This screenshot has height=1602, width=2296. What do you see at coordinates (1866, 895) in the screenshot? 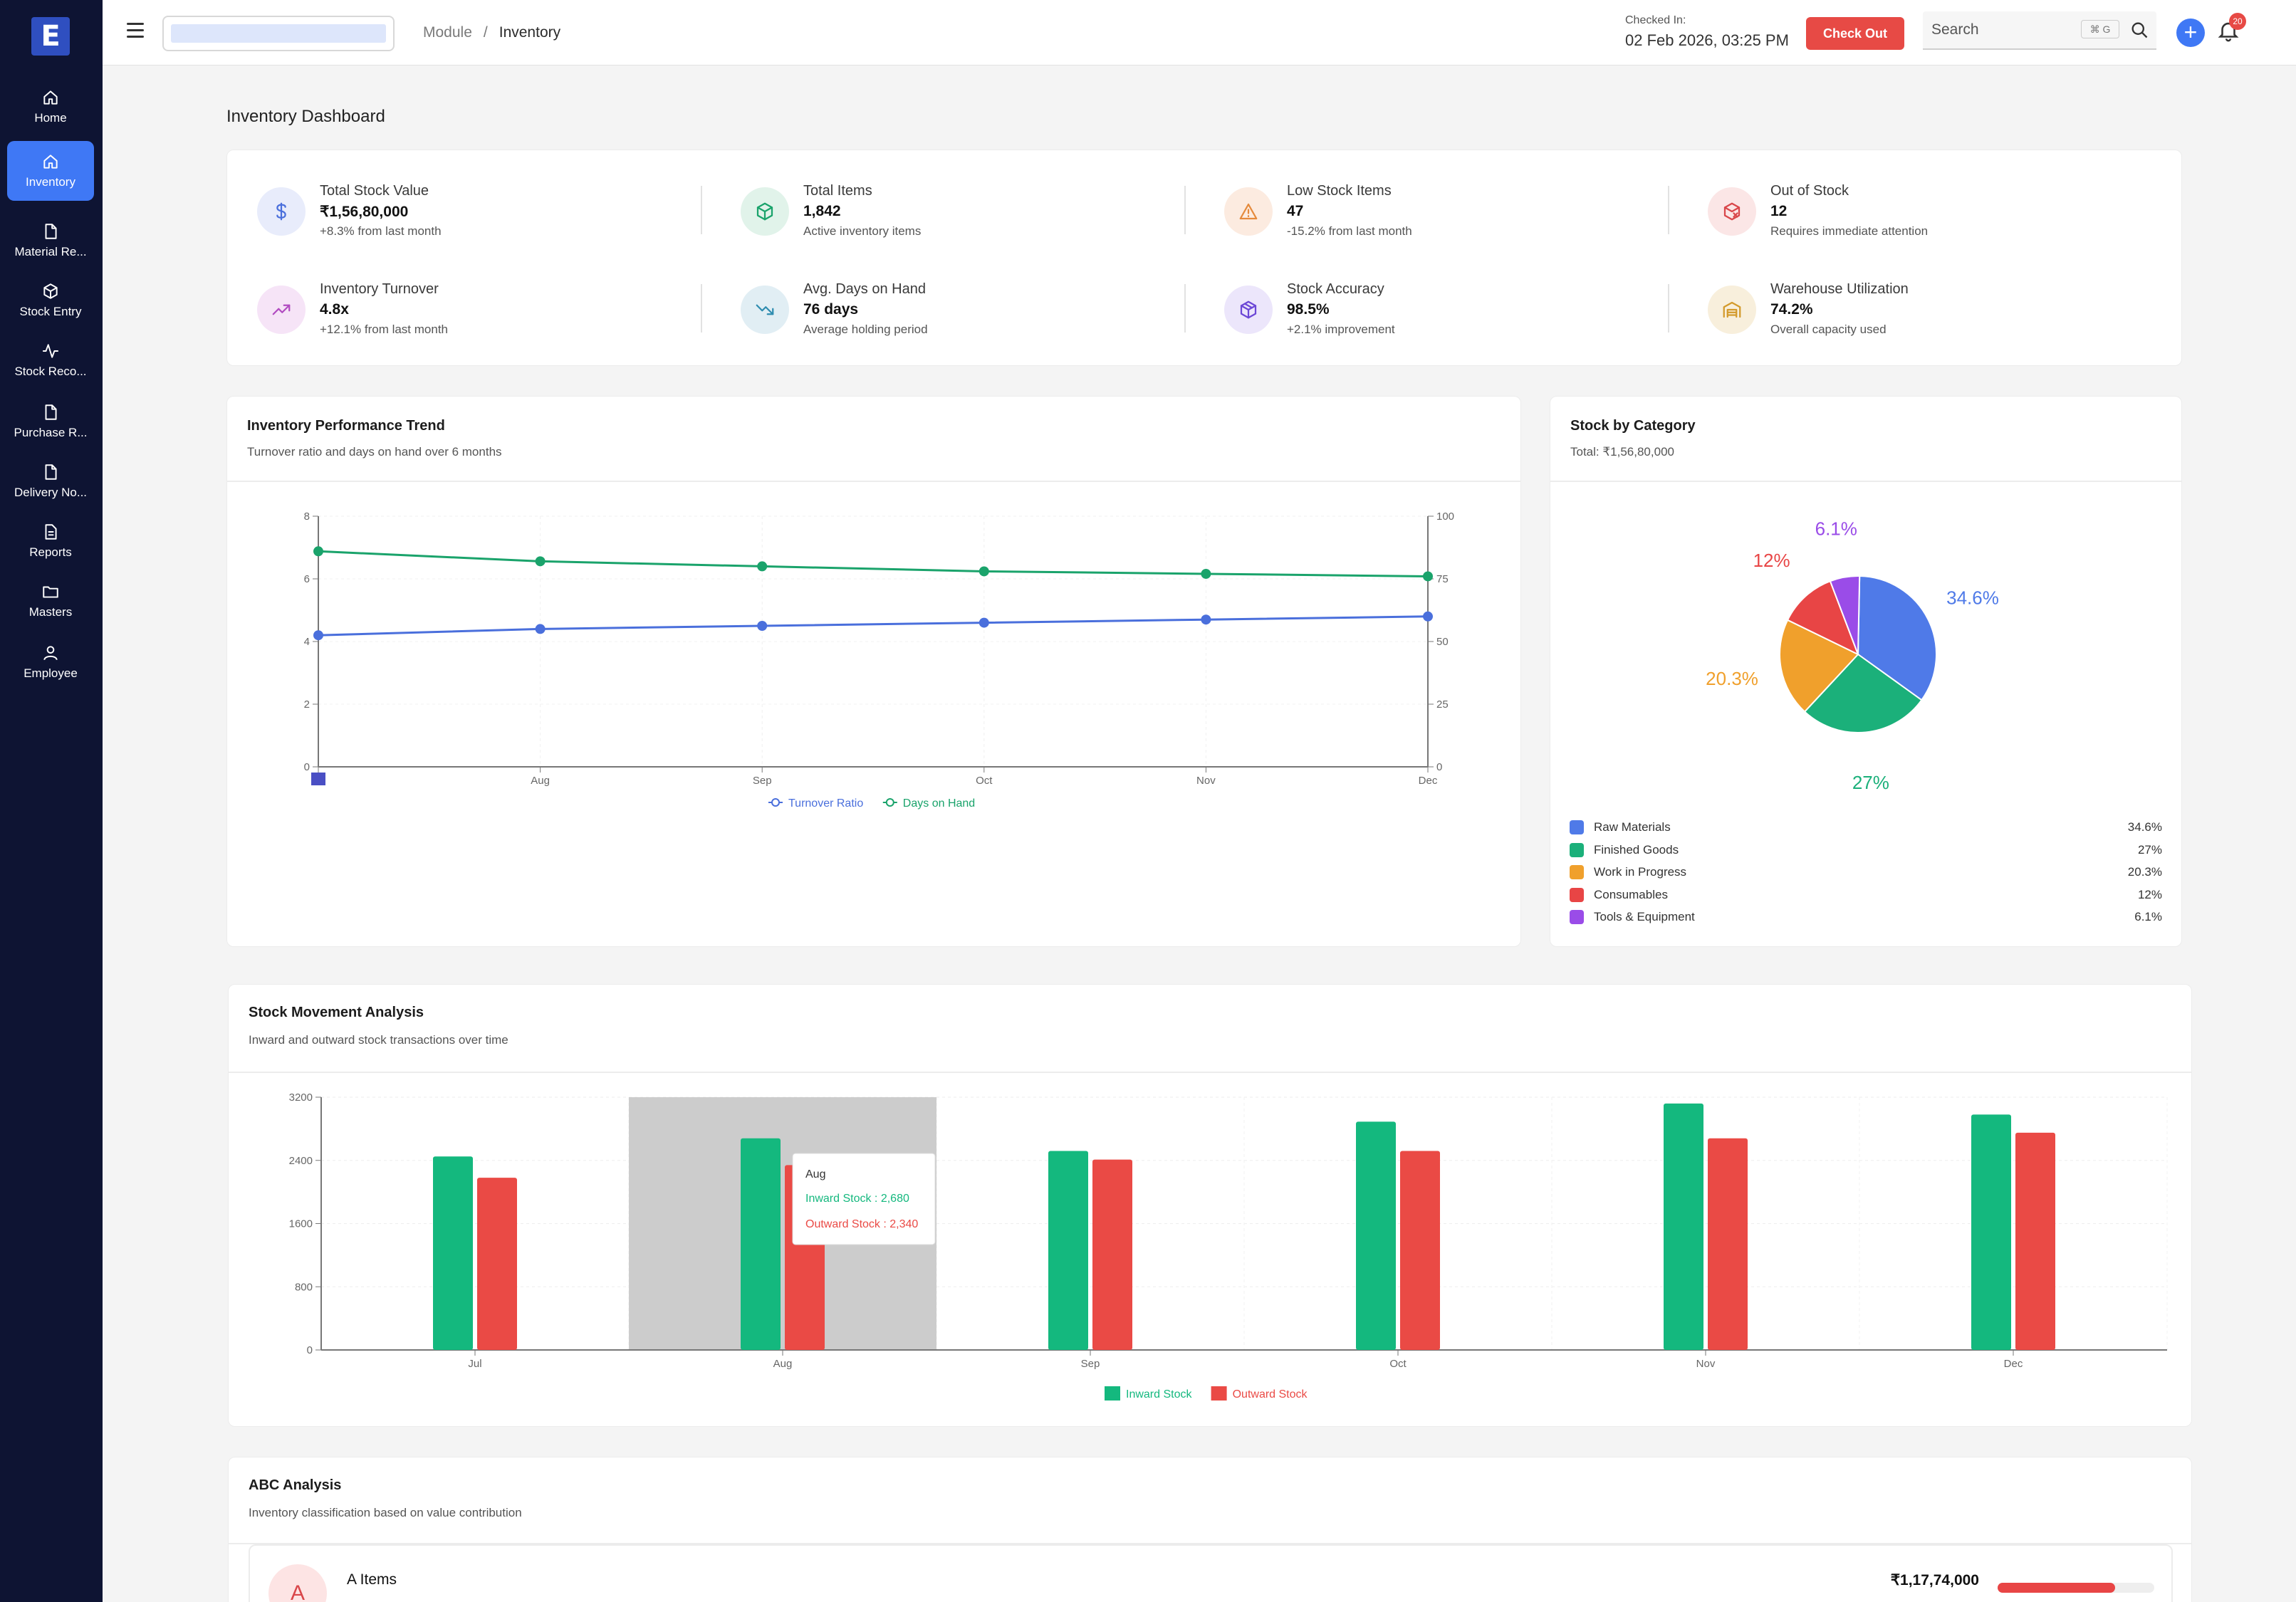
I see `legend-item: Consumables 12%` at bounding box center [1866, 895].